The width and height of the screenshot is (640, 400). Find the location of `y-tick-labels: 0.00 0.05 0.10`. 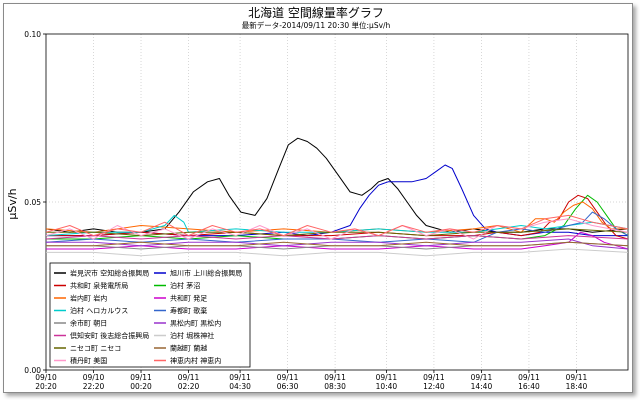

y-tick-labels: 0.00 0.05 0.10 is located at coordinates (35, 202).